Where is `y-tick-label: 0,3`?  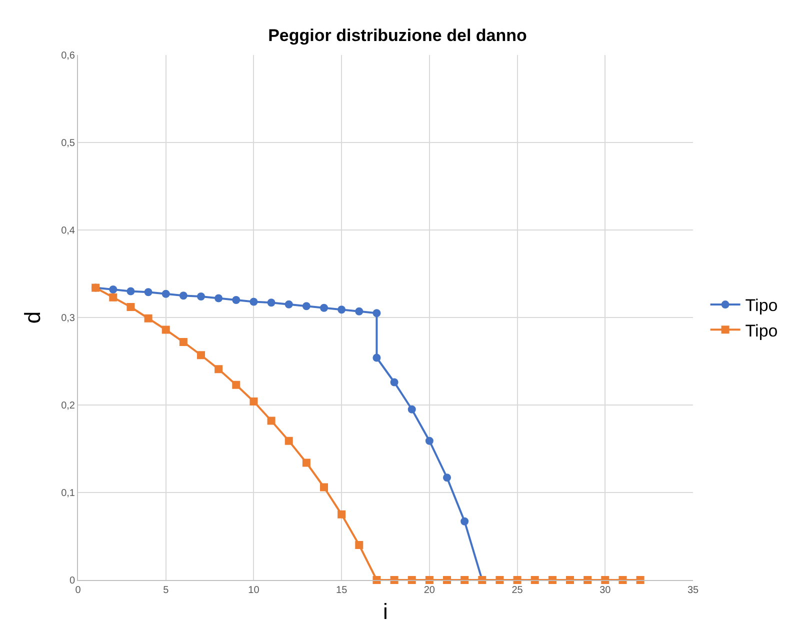 y-tick-label: 0,3 is located at coordinates (68, 318).